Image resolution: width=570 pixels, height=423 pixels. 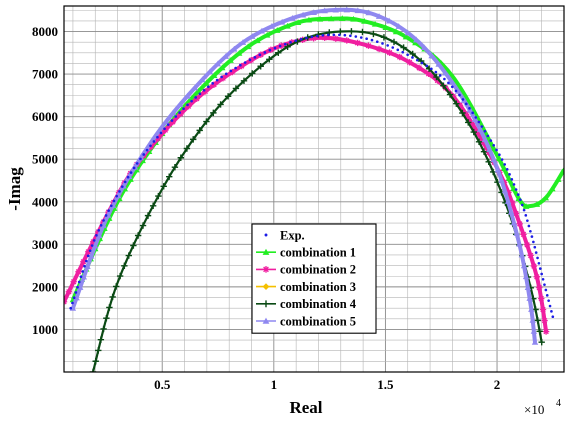 What do you see at coordinates (162, 384) in the screenshot?
I see `x-tick-label: 0.5` at bounding box center [162, 384].